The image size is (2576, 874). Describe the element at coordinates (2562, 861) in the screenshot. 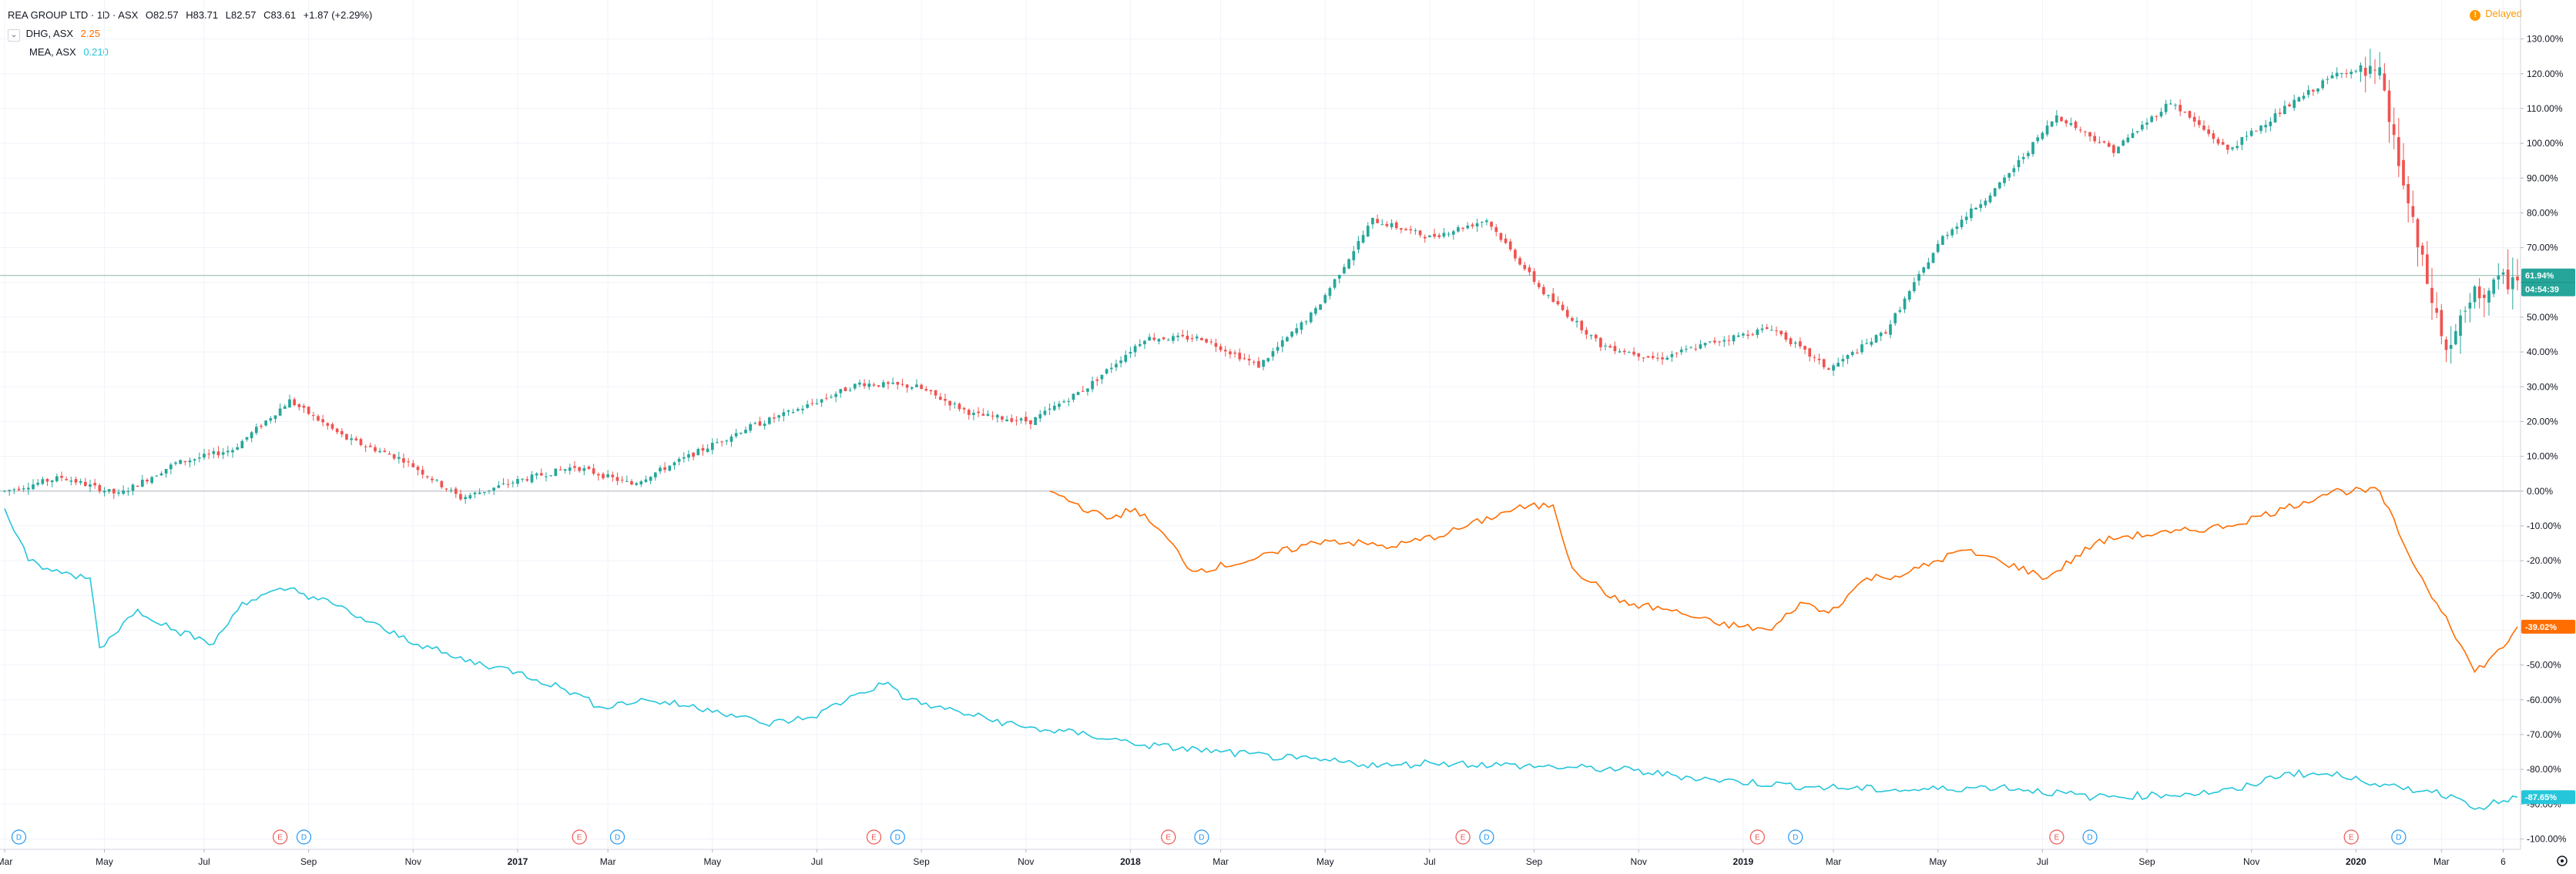

I see `gear-icon` at that location.